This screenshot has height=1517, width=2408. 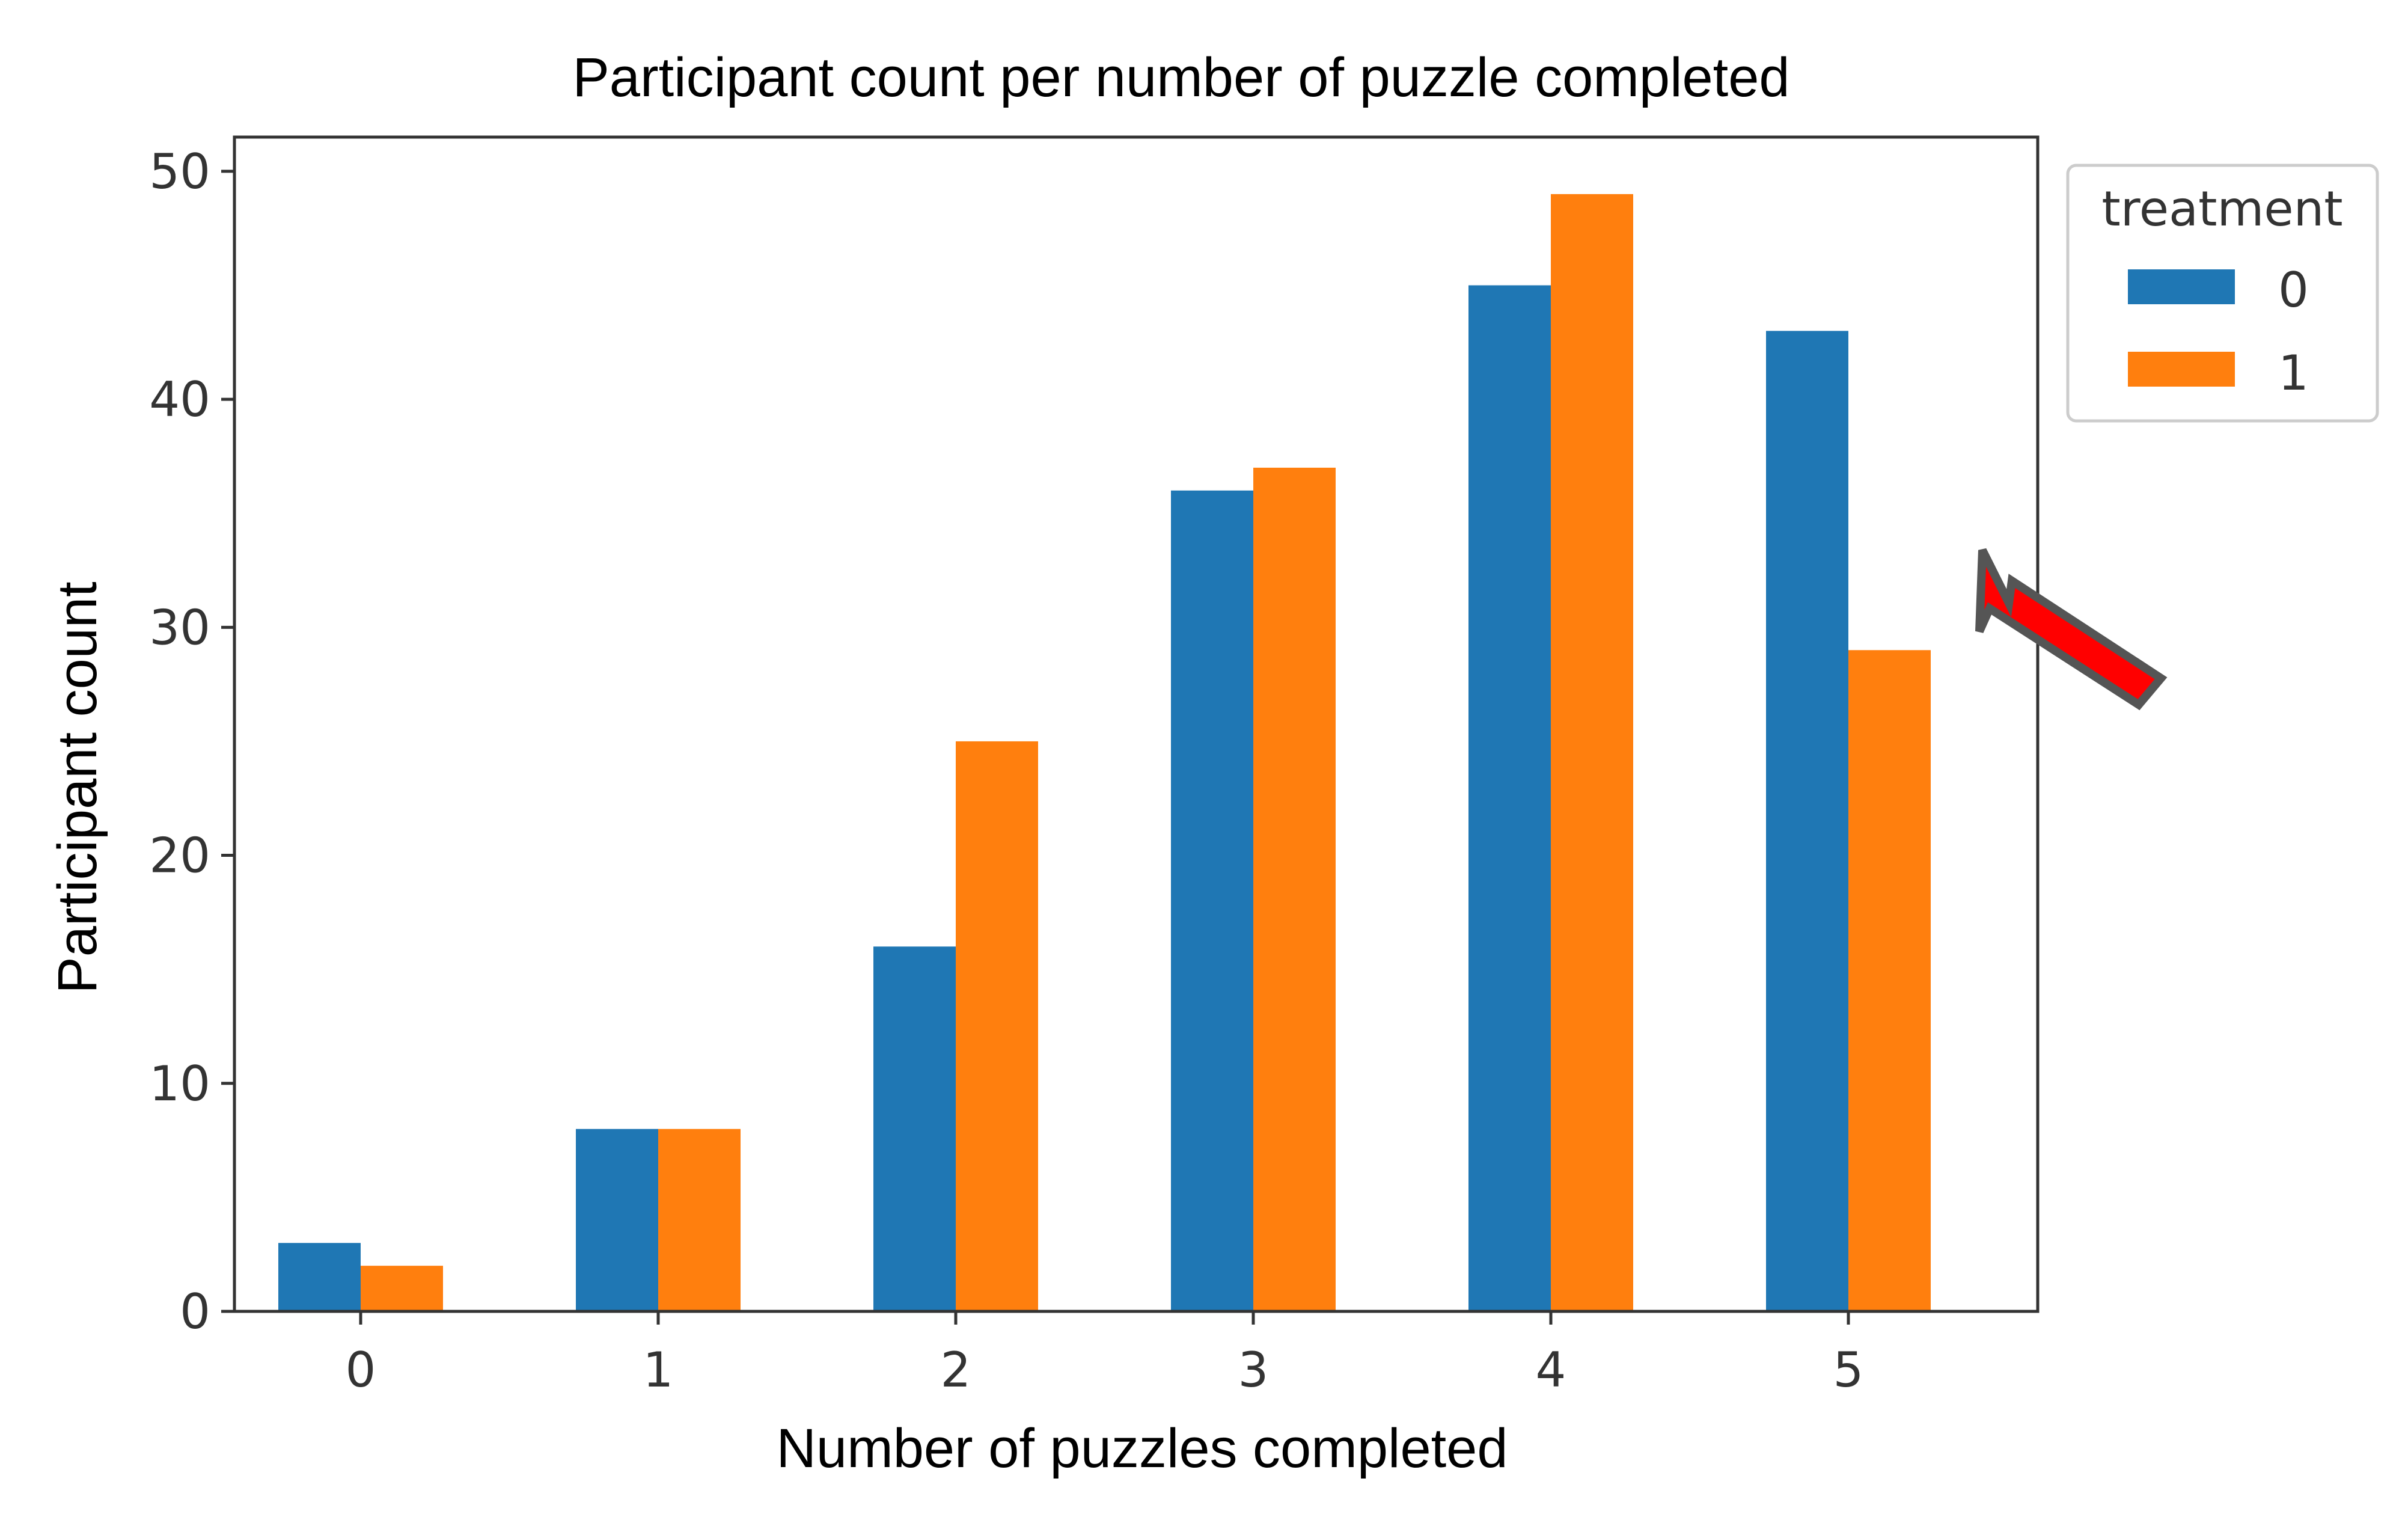 I want to click on y-axis-ticks: 0 10 20 30 40 50, so click(x=191, y=742).